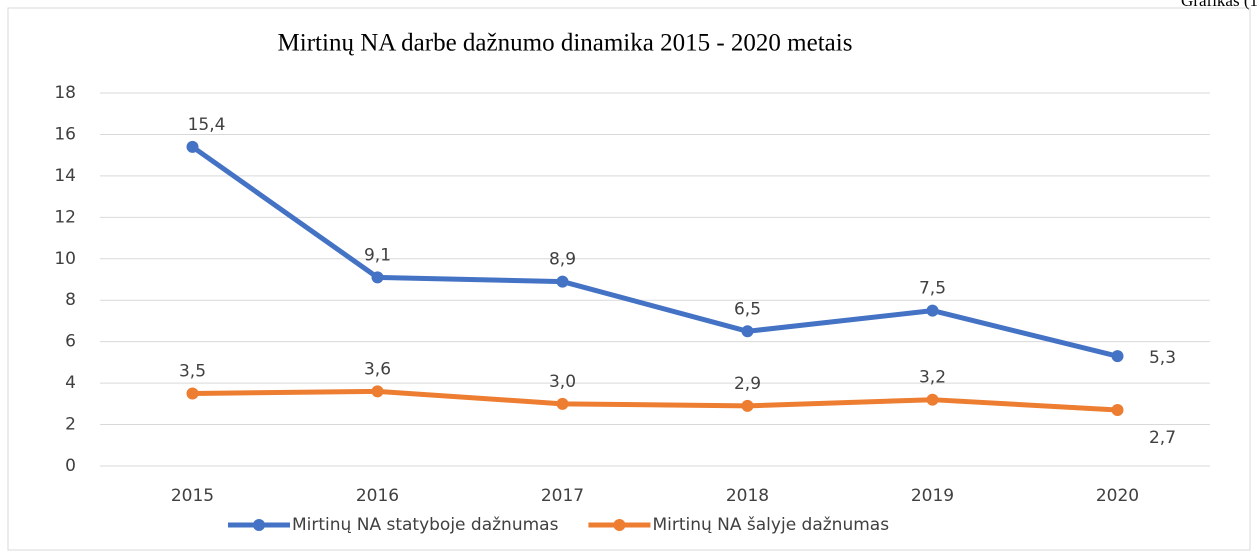 The width and height of the screenshot is (1258, 557). Describe the element at coordinates (70, 342) in the screenshot. I see `y-tick-label: 6` at that location.